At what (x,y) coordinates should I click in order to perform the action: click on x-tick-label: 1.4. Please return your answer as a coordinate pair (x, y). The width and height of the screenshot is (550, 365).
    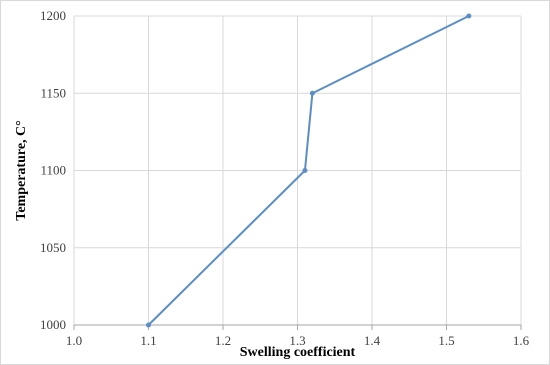
    Looking at the image, I should click on (372, 340).